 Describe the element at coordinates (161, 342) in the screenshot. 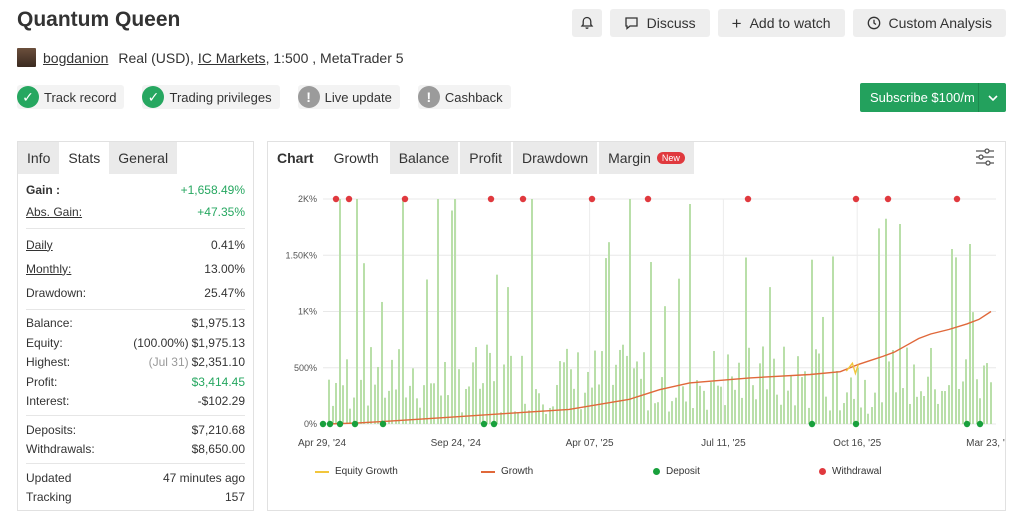

I see `equity-percent: (100.00%)` at that location.